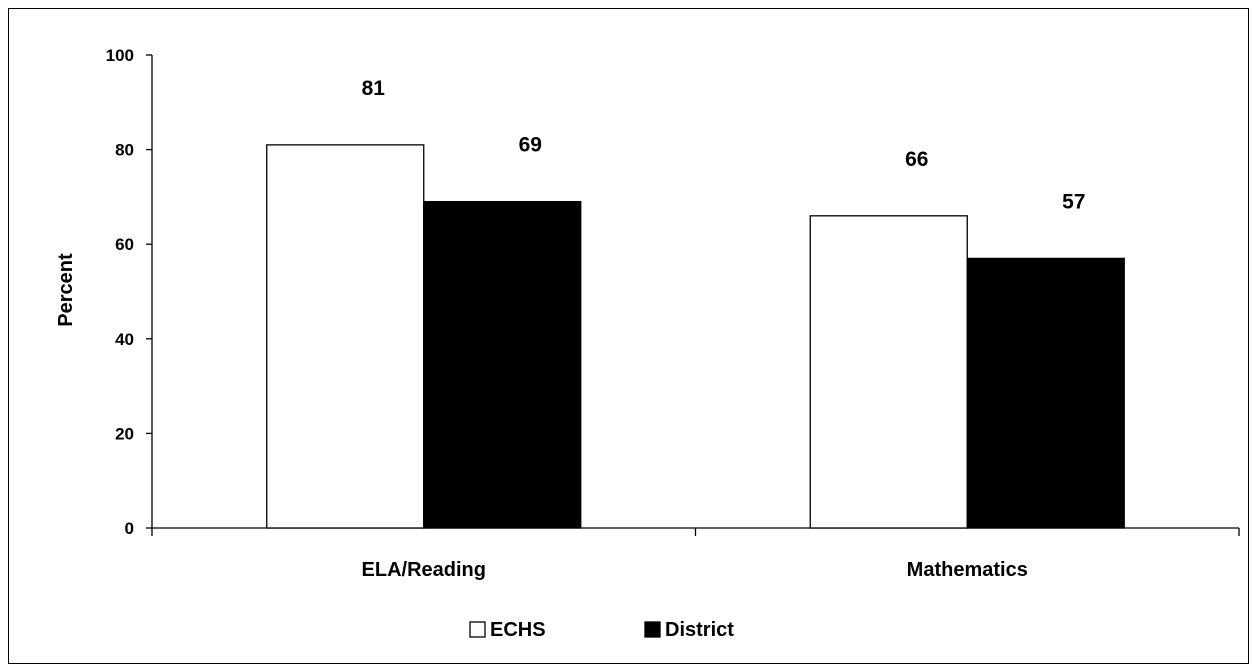  I want to click on y-tick-label: 20, so click(124, 433).